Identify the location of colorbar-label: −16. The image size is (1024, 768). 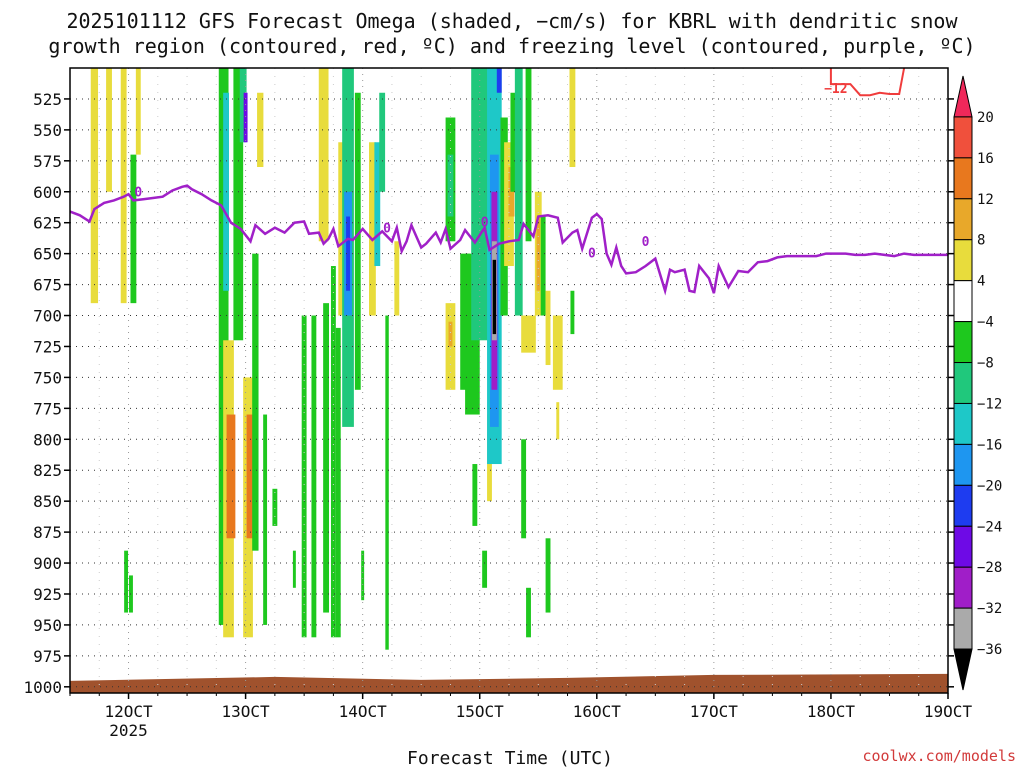
(989, 445).